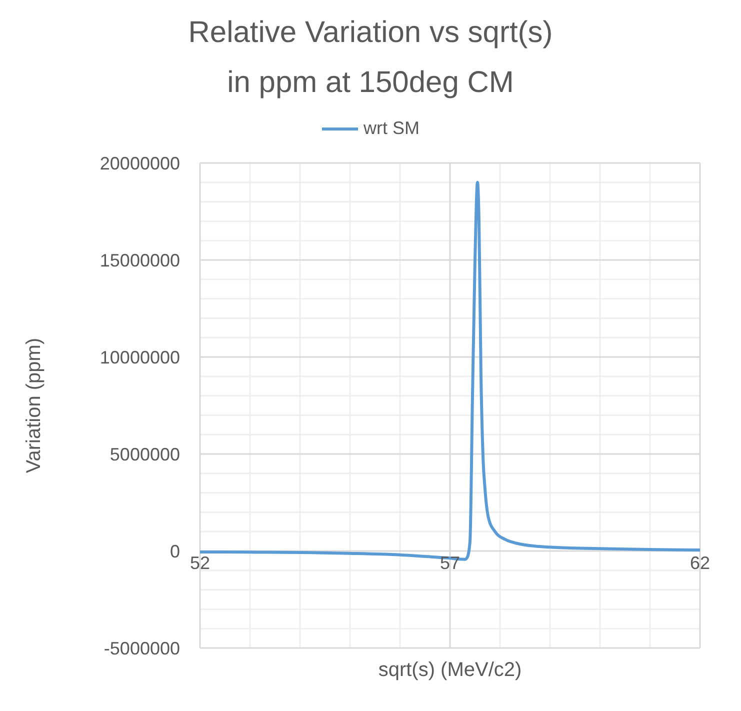 The height and width of the screenshot is (711, 741). I want to click on y-axis-title: Variation (ppm), so click(34, 406).